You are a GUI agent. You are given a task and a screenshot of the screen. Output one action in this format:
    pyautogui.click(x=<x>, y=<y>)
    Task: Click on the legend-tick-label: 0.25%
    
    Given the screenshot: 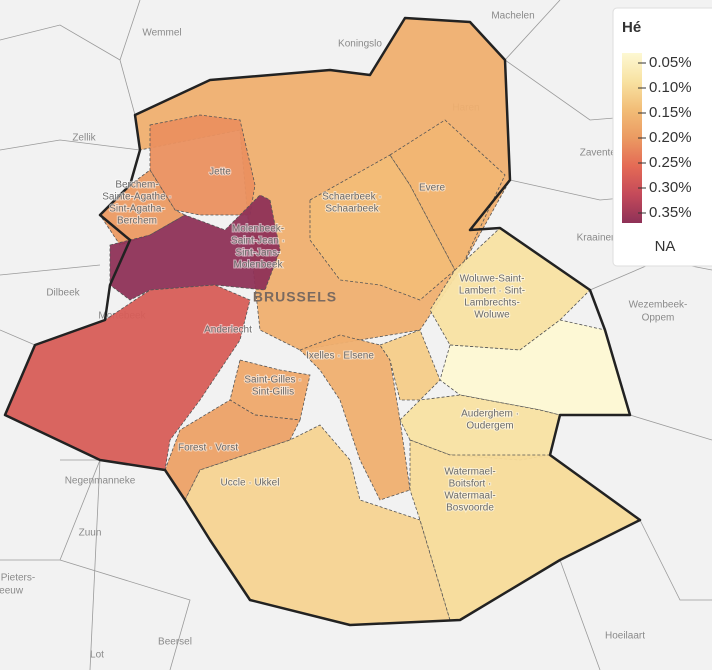 What is the action you would take?
    pyautogui.click(x=670, y=162)
    